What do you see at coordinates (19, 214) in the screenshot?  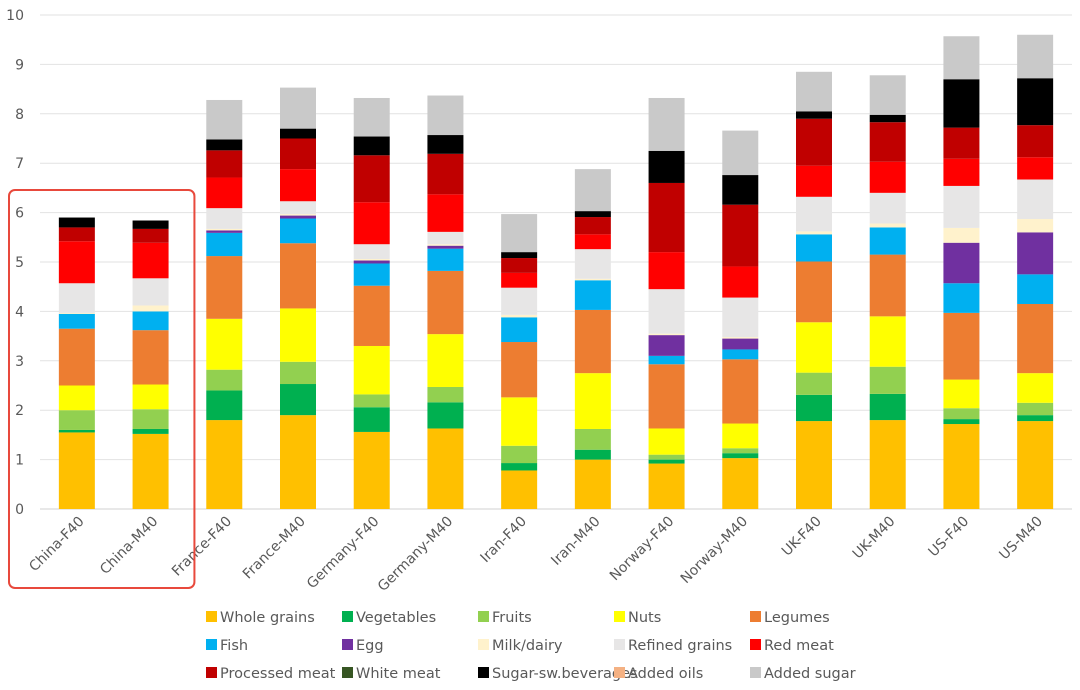 I see `y-tick-label: 6` at bounding box center [19, 214].